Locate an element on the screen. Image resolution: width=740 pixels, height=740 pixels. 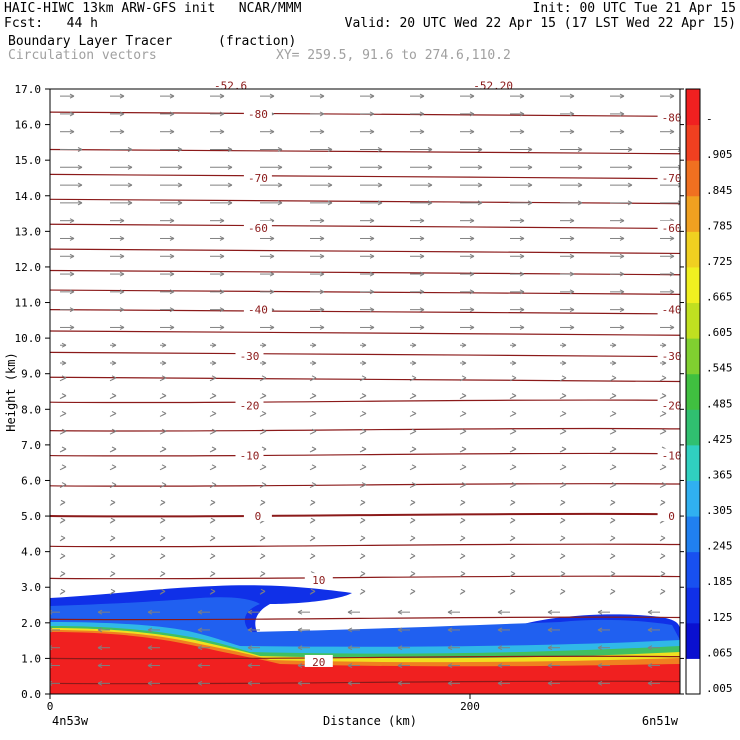
colorbar-label: .245 is located at coordinates (719, 546).